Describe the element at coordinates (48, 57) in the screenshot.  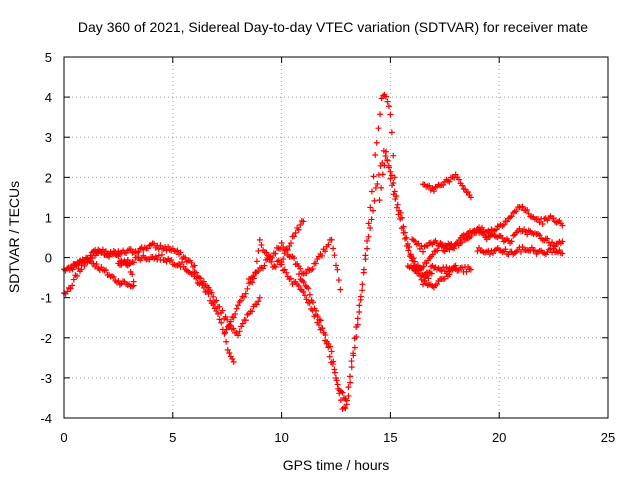
I see `y-tick-label: 5` at that location.